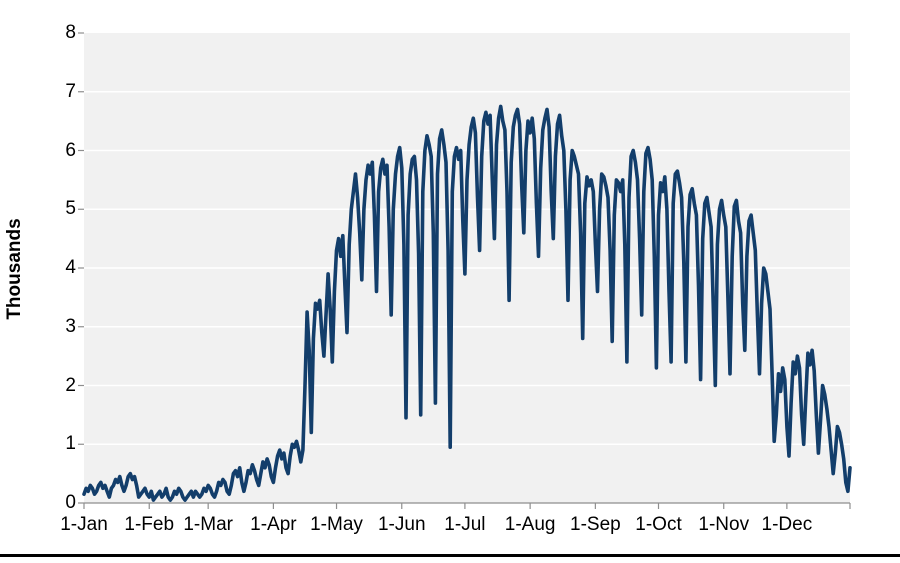 The image size is (900, 563). What do you see at coordinates (14, 269) in the screenshot?
I see `y-axis-title: Thousands` at bounding box center [14, 269].